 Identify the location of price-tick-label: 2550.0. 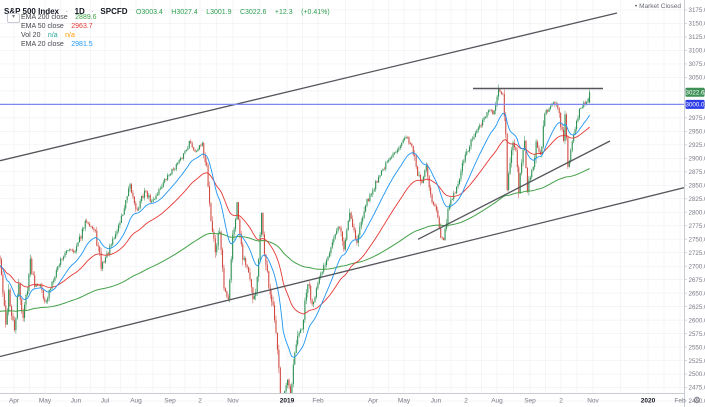
(697, 347).